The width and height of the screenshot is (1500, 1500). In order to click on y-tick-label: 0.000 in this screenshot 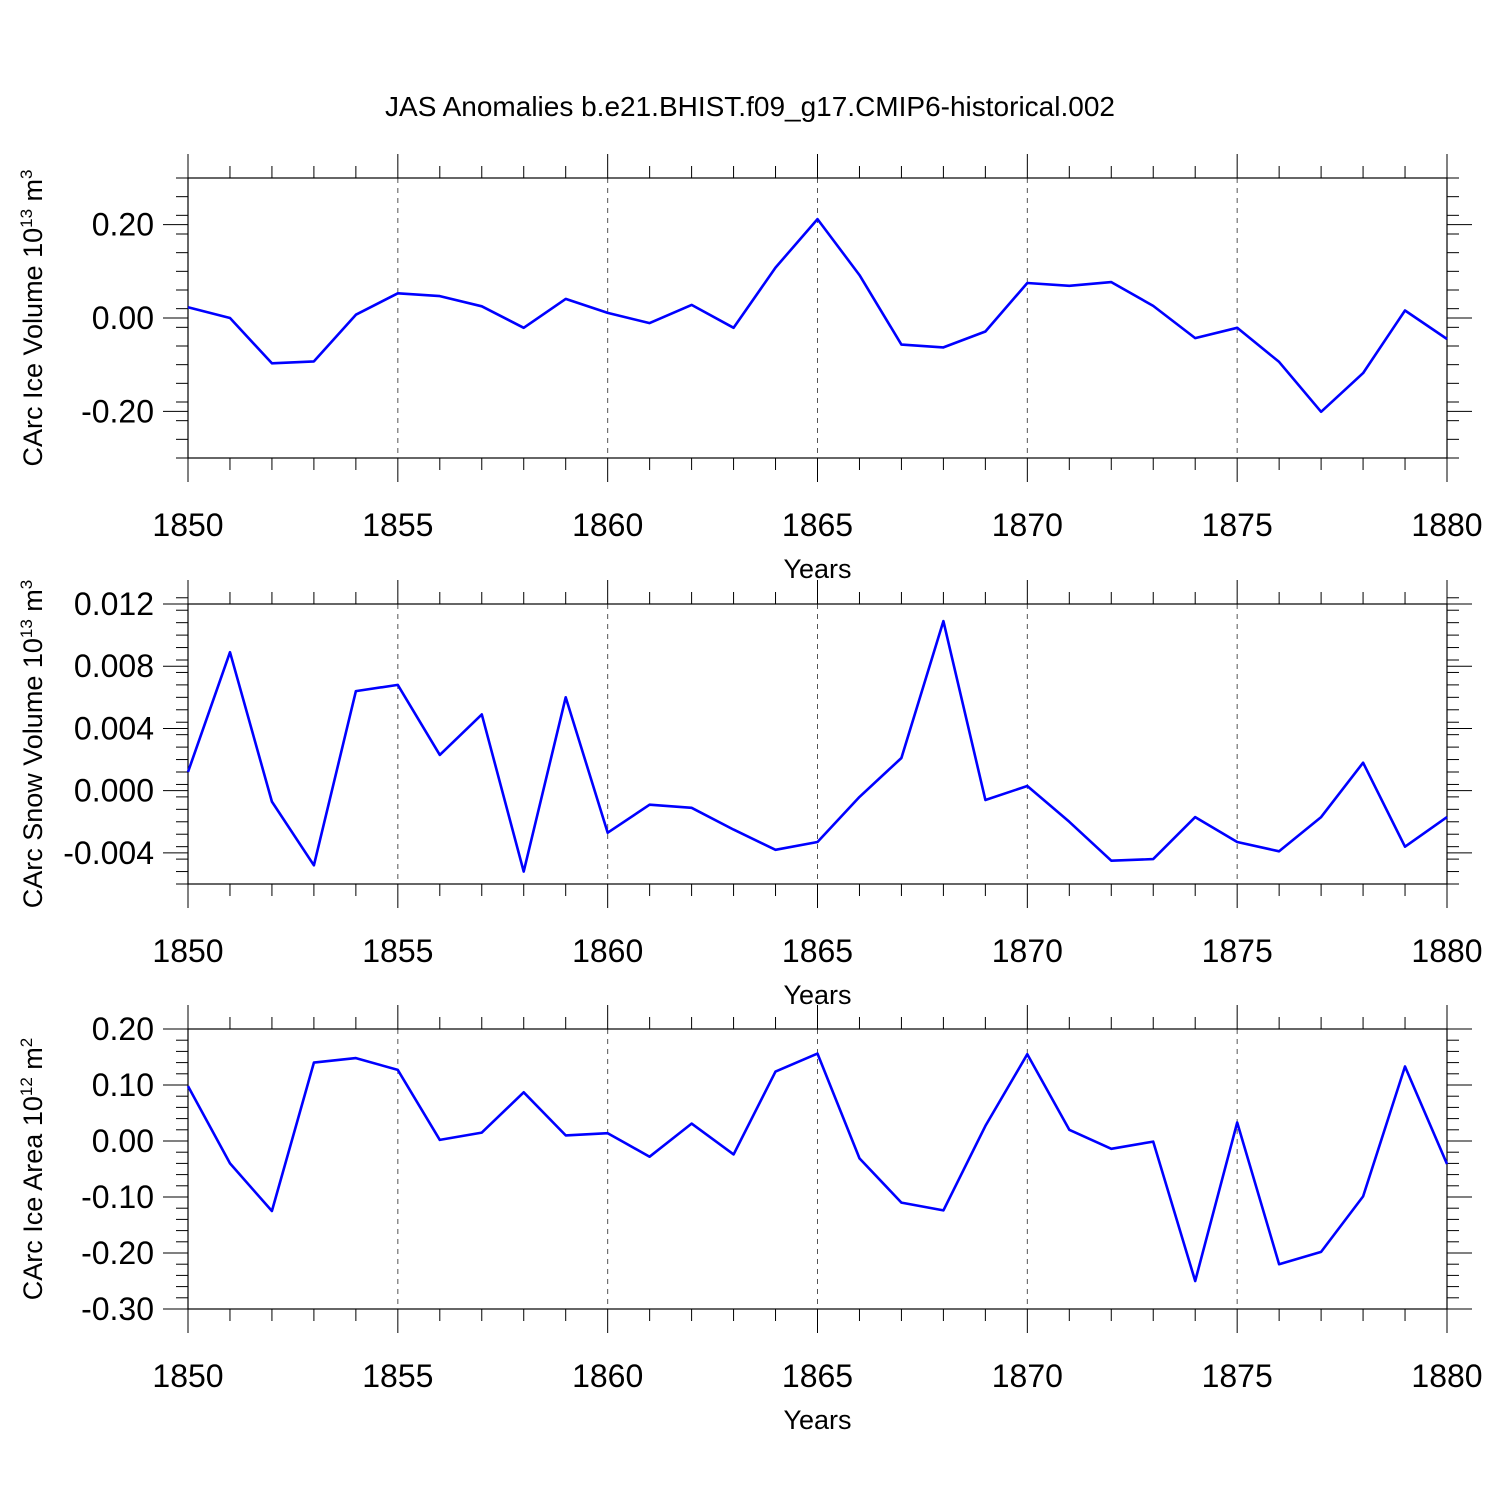, I will do `click(114, 791)`.